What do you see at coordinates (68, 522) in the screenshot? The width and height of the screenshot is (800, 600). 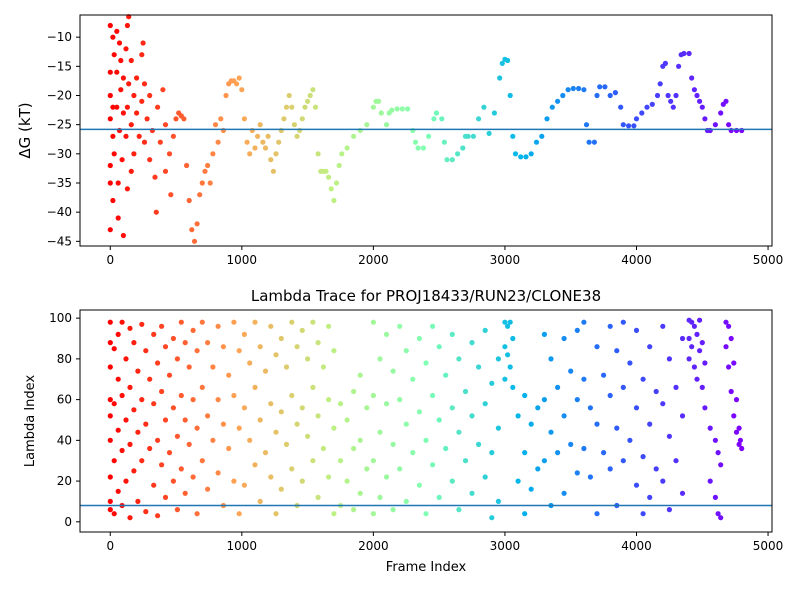 I see `y-tick-label: 0` at bounding box center [68, 522].